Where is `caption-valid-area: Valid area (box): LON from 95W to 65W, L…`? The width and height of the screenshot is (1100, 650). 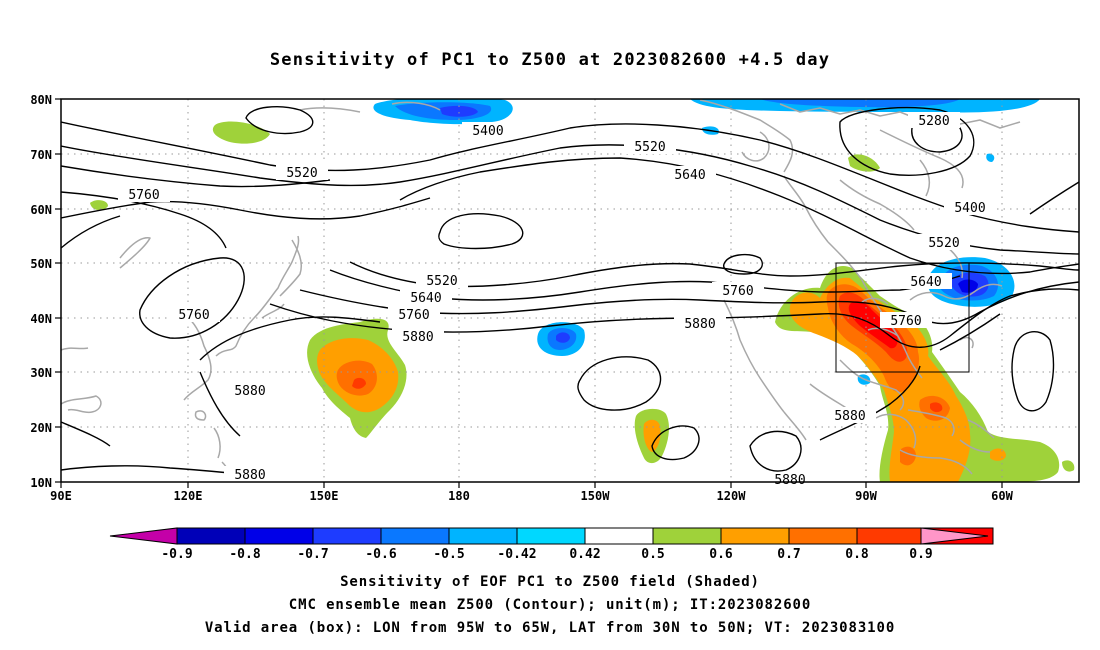 caption-valid-area: Valid area (box): LON from 95W to 65W, L… is located at coordinates (550, 628).